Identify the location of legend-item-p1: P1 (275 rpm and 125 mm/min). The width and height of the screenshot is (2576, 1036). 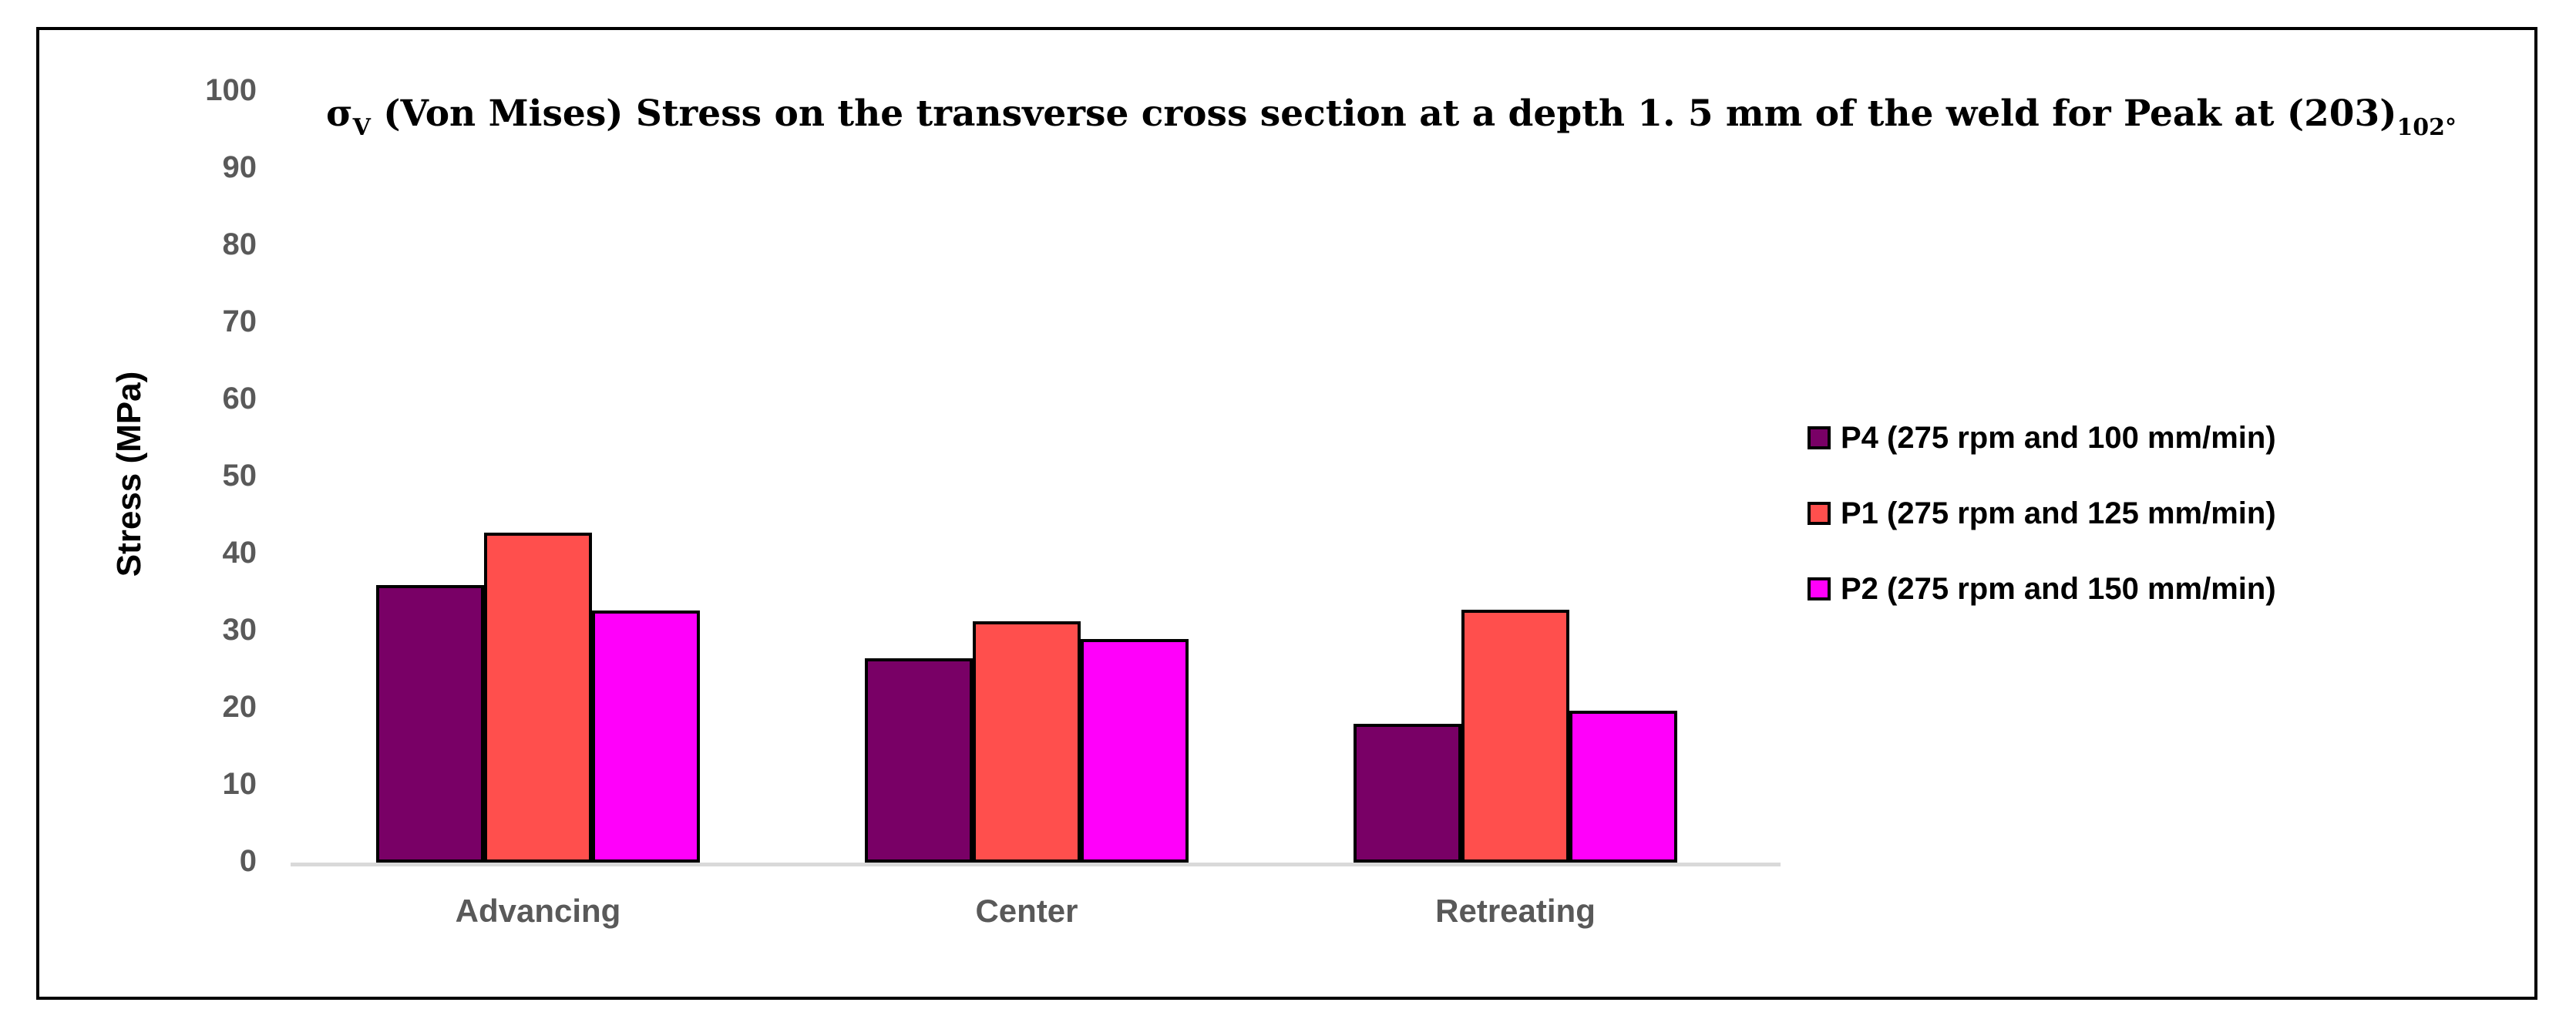
(2042, 513).